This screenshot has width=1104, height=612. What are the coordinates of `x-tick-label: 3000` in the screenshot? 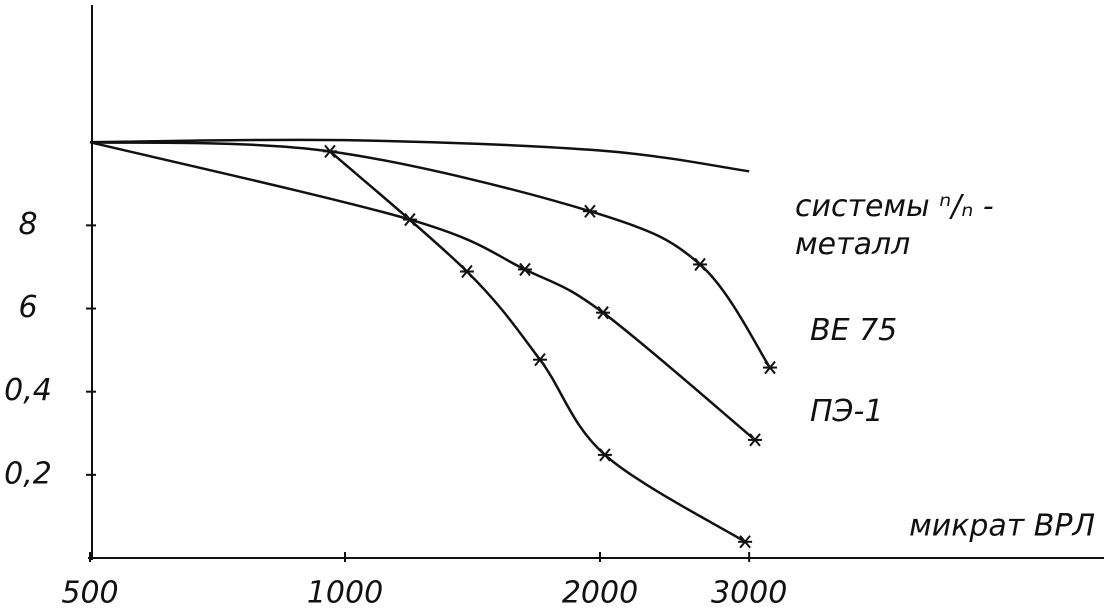 It's located at (749, 593).